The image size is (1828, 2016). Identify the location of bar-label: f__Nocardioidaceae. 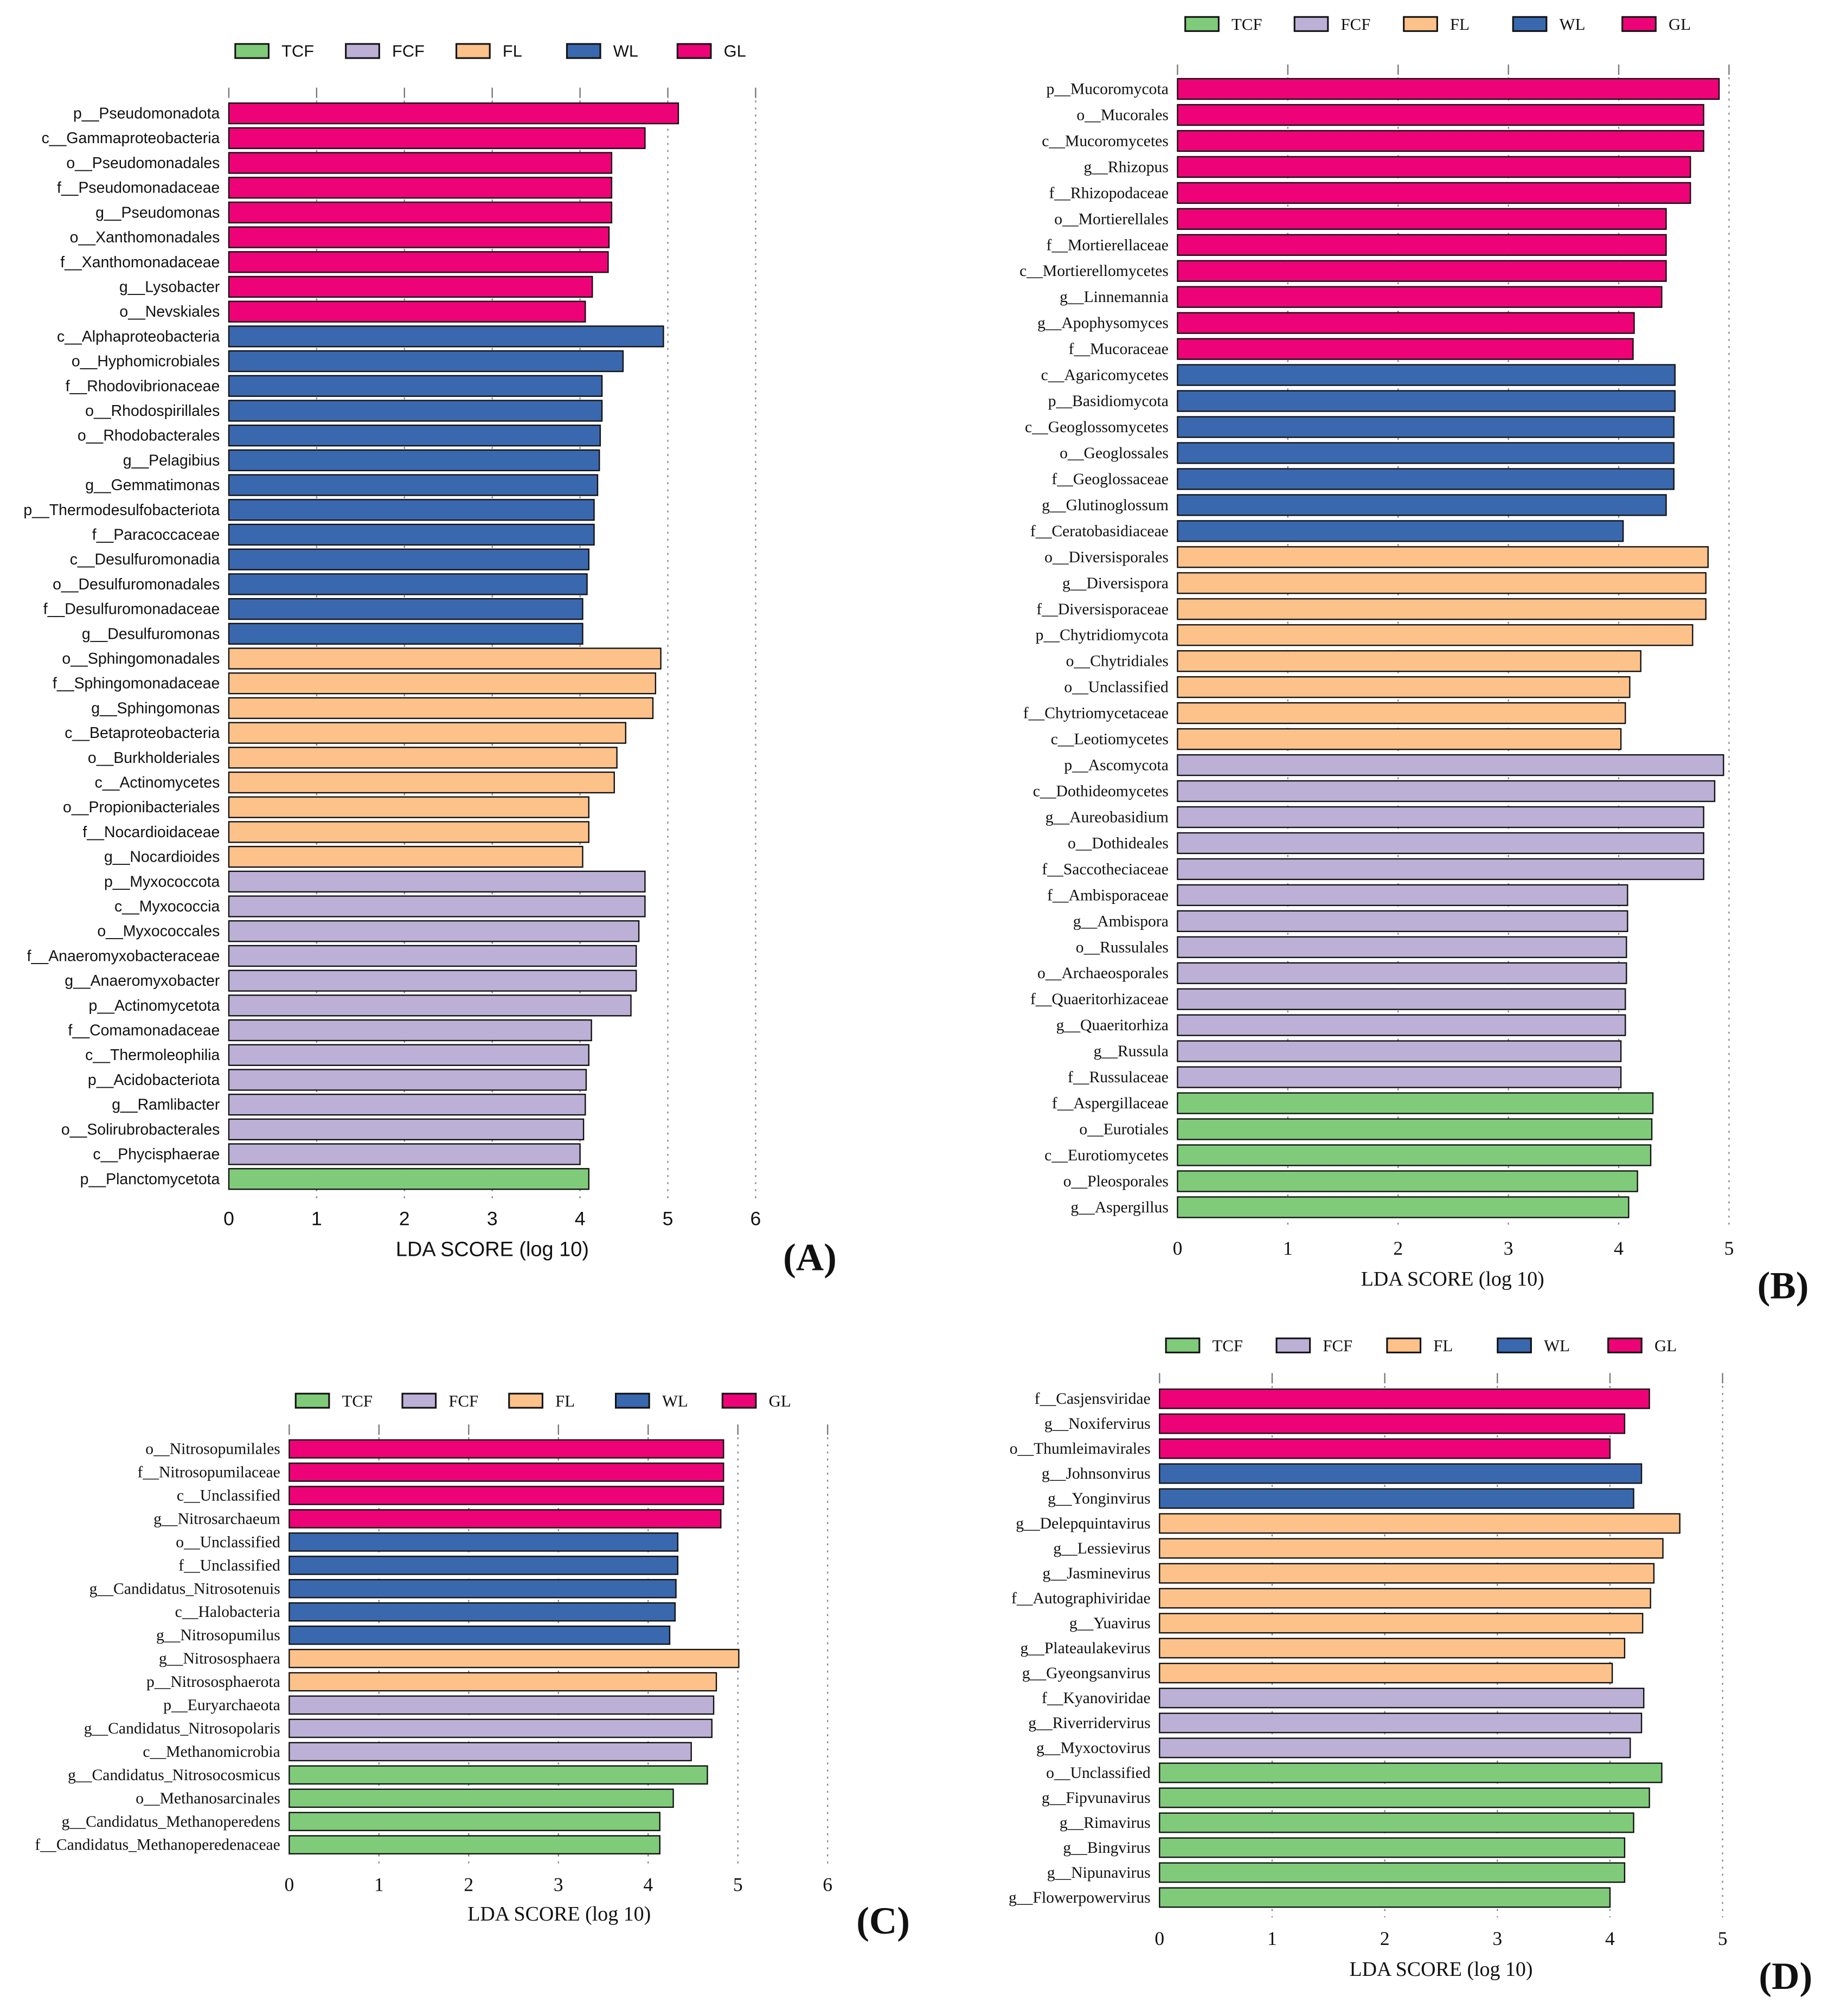
(151, 832).